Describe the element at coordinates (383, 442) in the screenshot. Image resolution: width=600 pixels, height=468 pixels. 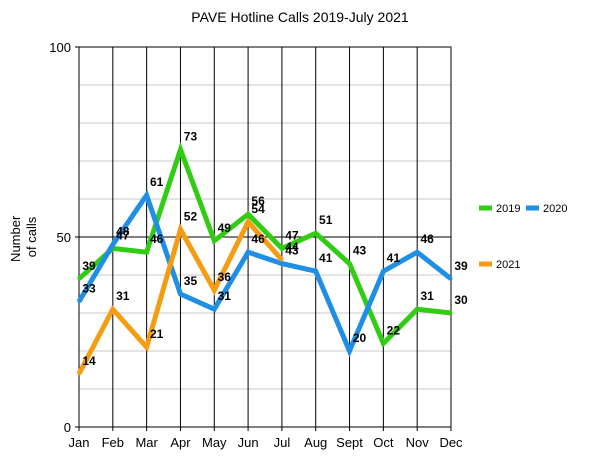
I see `x-tick-label: Oct` at that location.